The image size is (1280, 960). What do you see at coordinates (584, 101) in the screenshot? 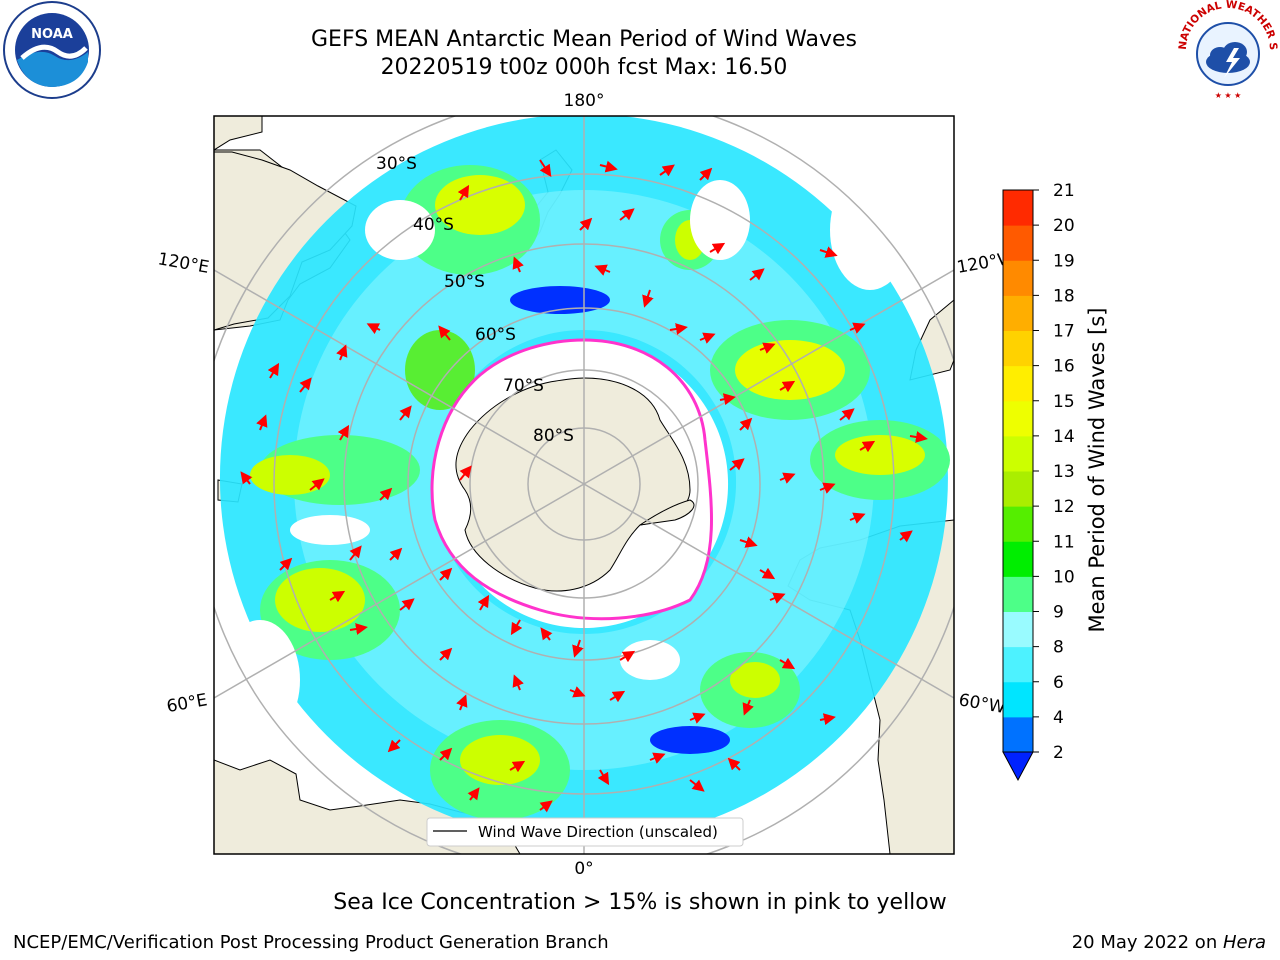
I see `lon-label-180: 180°` at bounding box center [584, 101].